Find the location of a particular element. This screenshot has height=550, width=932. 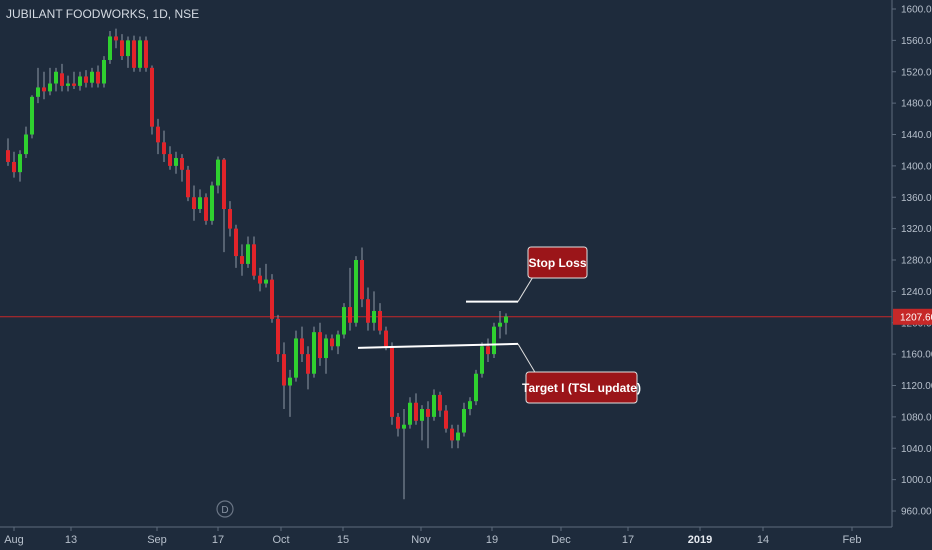

x-tick-label: 14 is located at coordinates (763, 540).